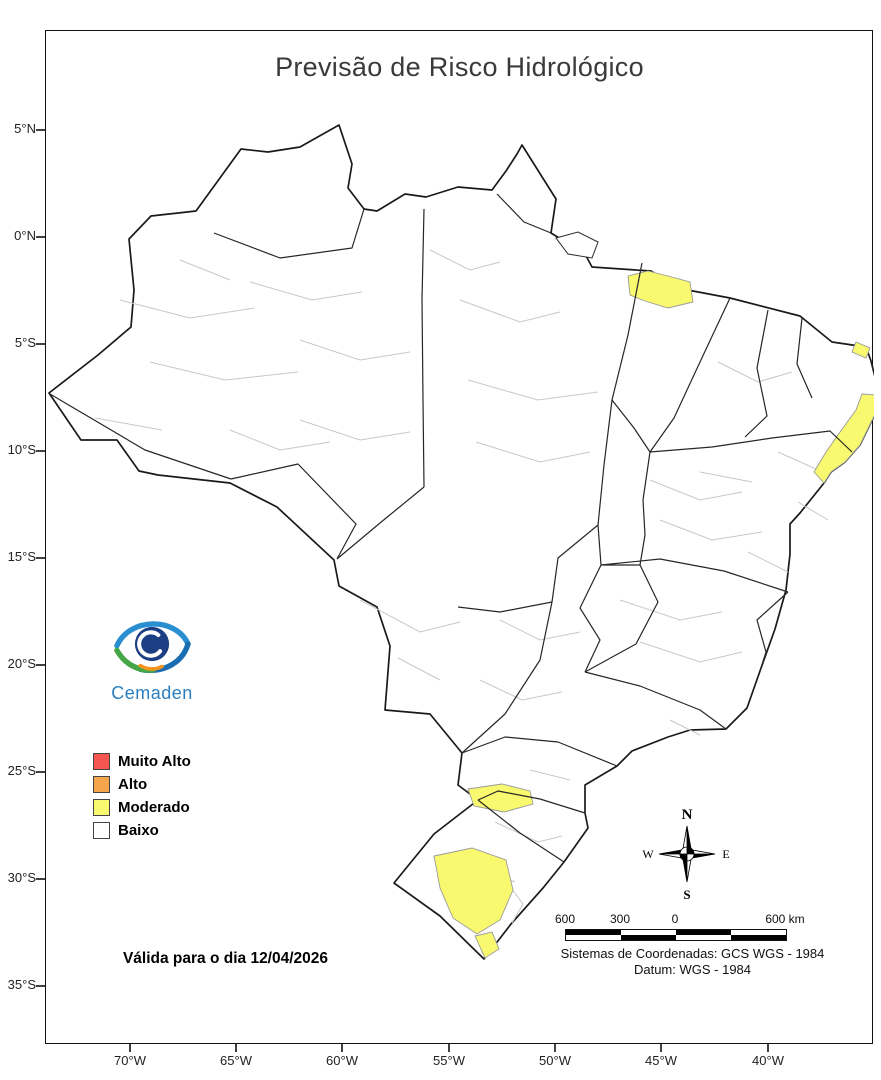 This screenshot has height=1080, width=881. I want to click on compass-n-label: N, so click(687, 815).